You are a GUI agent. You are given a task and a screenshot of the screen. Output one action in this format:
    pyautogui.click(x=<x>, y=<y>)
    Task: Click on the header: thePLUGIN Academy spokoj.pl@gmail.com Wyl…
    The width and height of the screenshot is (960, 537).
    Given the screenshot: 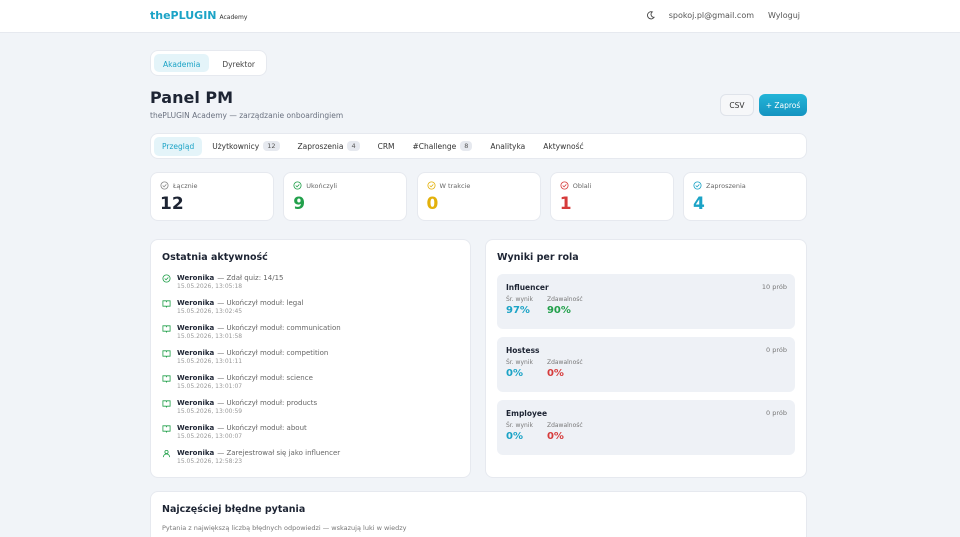 What is the action you would take?
    pyautogui.click(x=480, y=16)
    